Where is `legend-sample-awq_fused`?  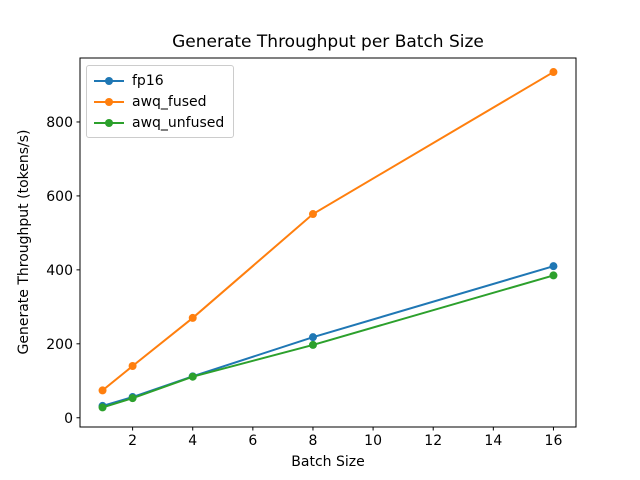
legend-sample-awq_fused is located at coordinates (109, 101).